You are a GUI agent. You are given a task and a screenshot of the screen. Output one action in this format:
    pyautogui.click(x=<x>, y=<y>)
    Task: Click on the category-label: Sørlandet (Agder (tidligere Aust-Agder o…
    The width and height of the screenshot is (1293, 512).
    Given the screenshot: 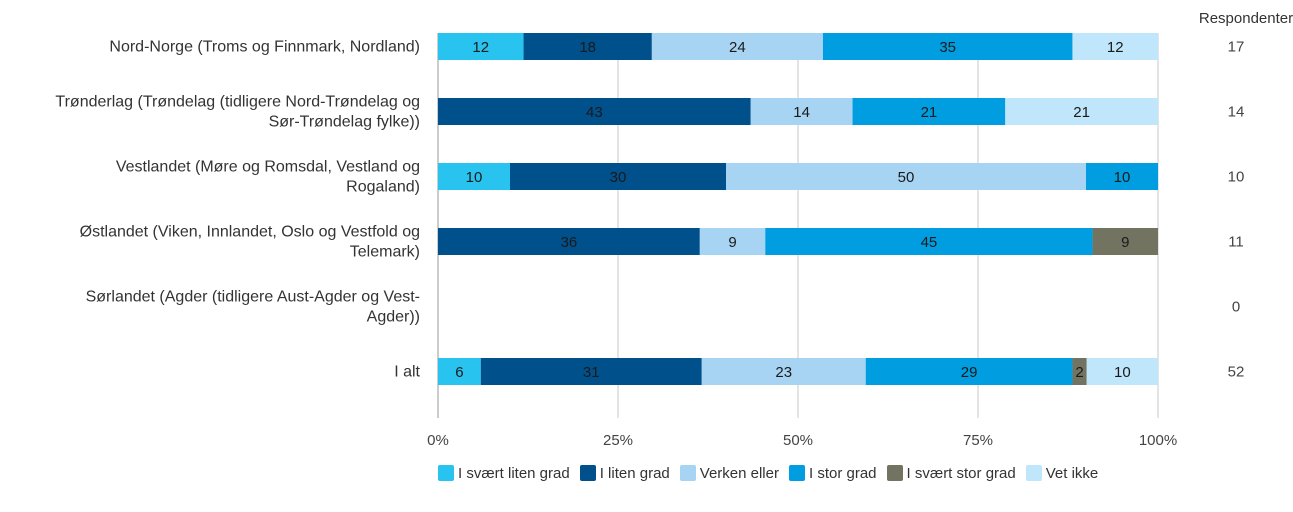 What is the action you would take?
    pyautogui.click(x=253, y=297)
    